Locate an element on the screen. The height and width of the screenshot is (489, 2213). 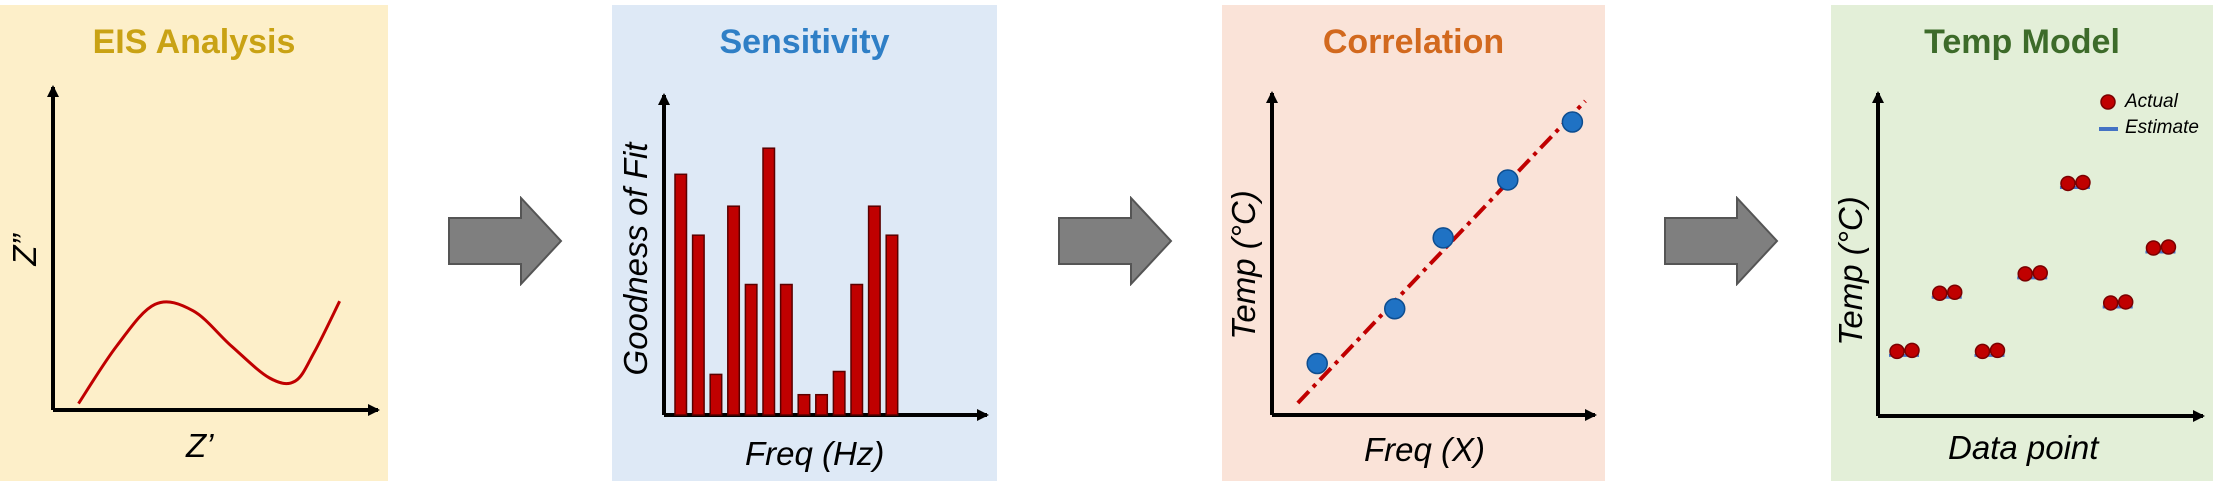
panel-title: EIS Analysis is located at coordinates (194, 42).